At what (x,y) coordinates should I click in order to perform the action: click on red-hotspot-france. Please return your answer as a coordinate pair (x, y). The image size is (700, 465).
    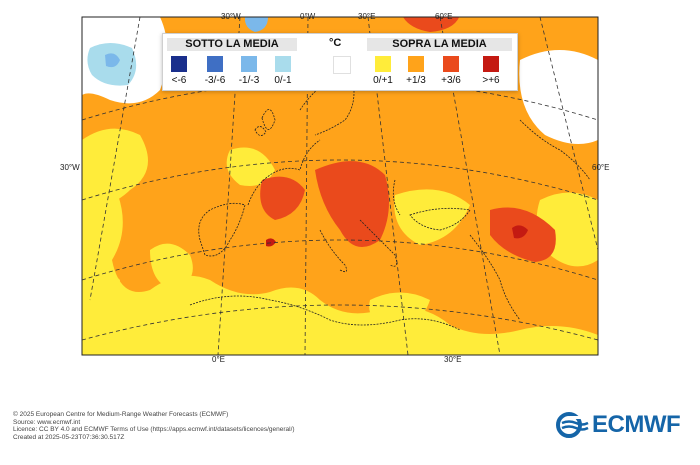
    Looking at the image, I should click on (282, 198).